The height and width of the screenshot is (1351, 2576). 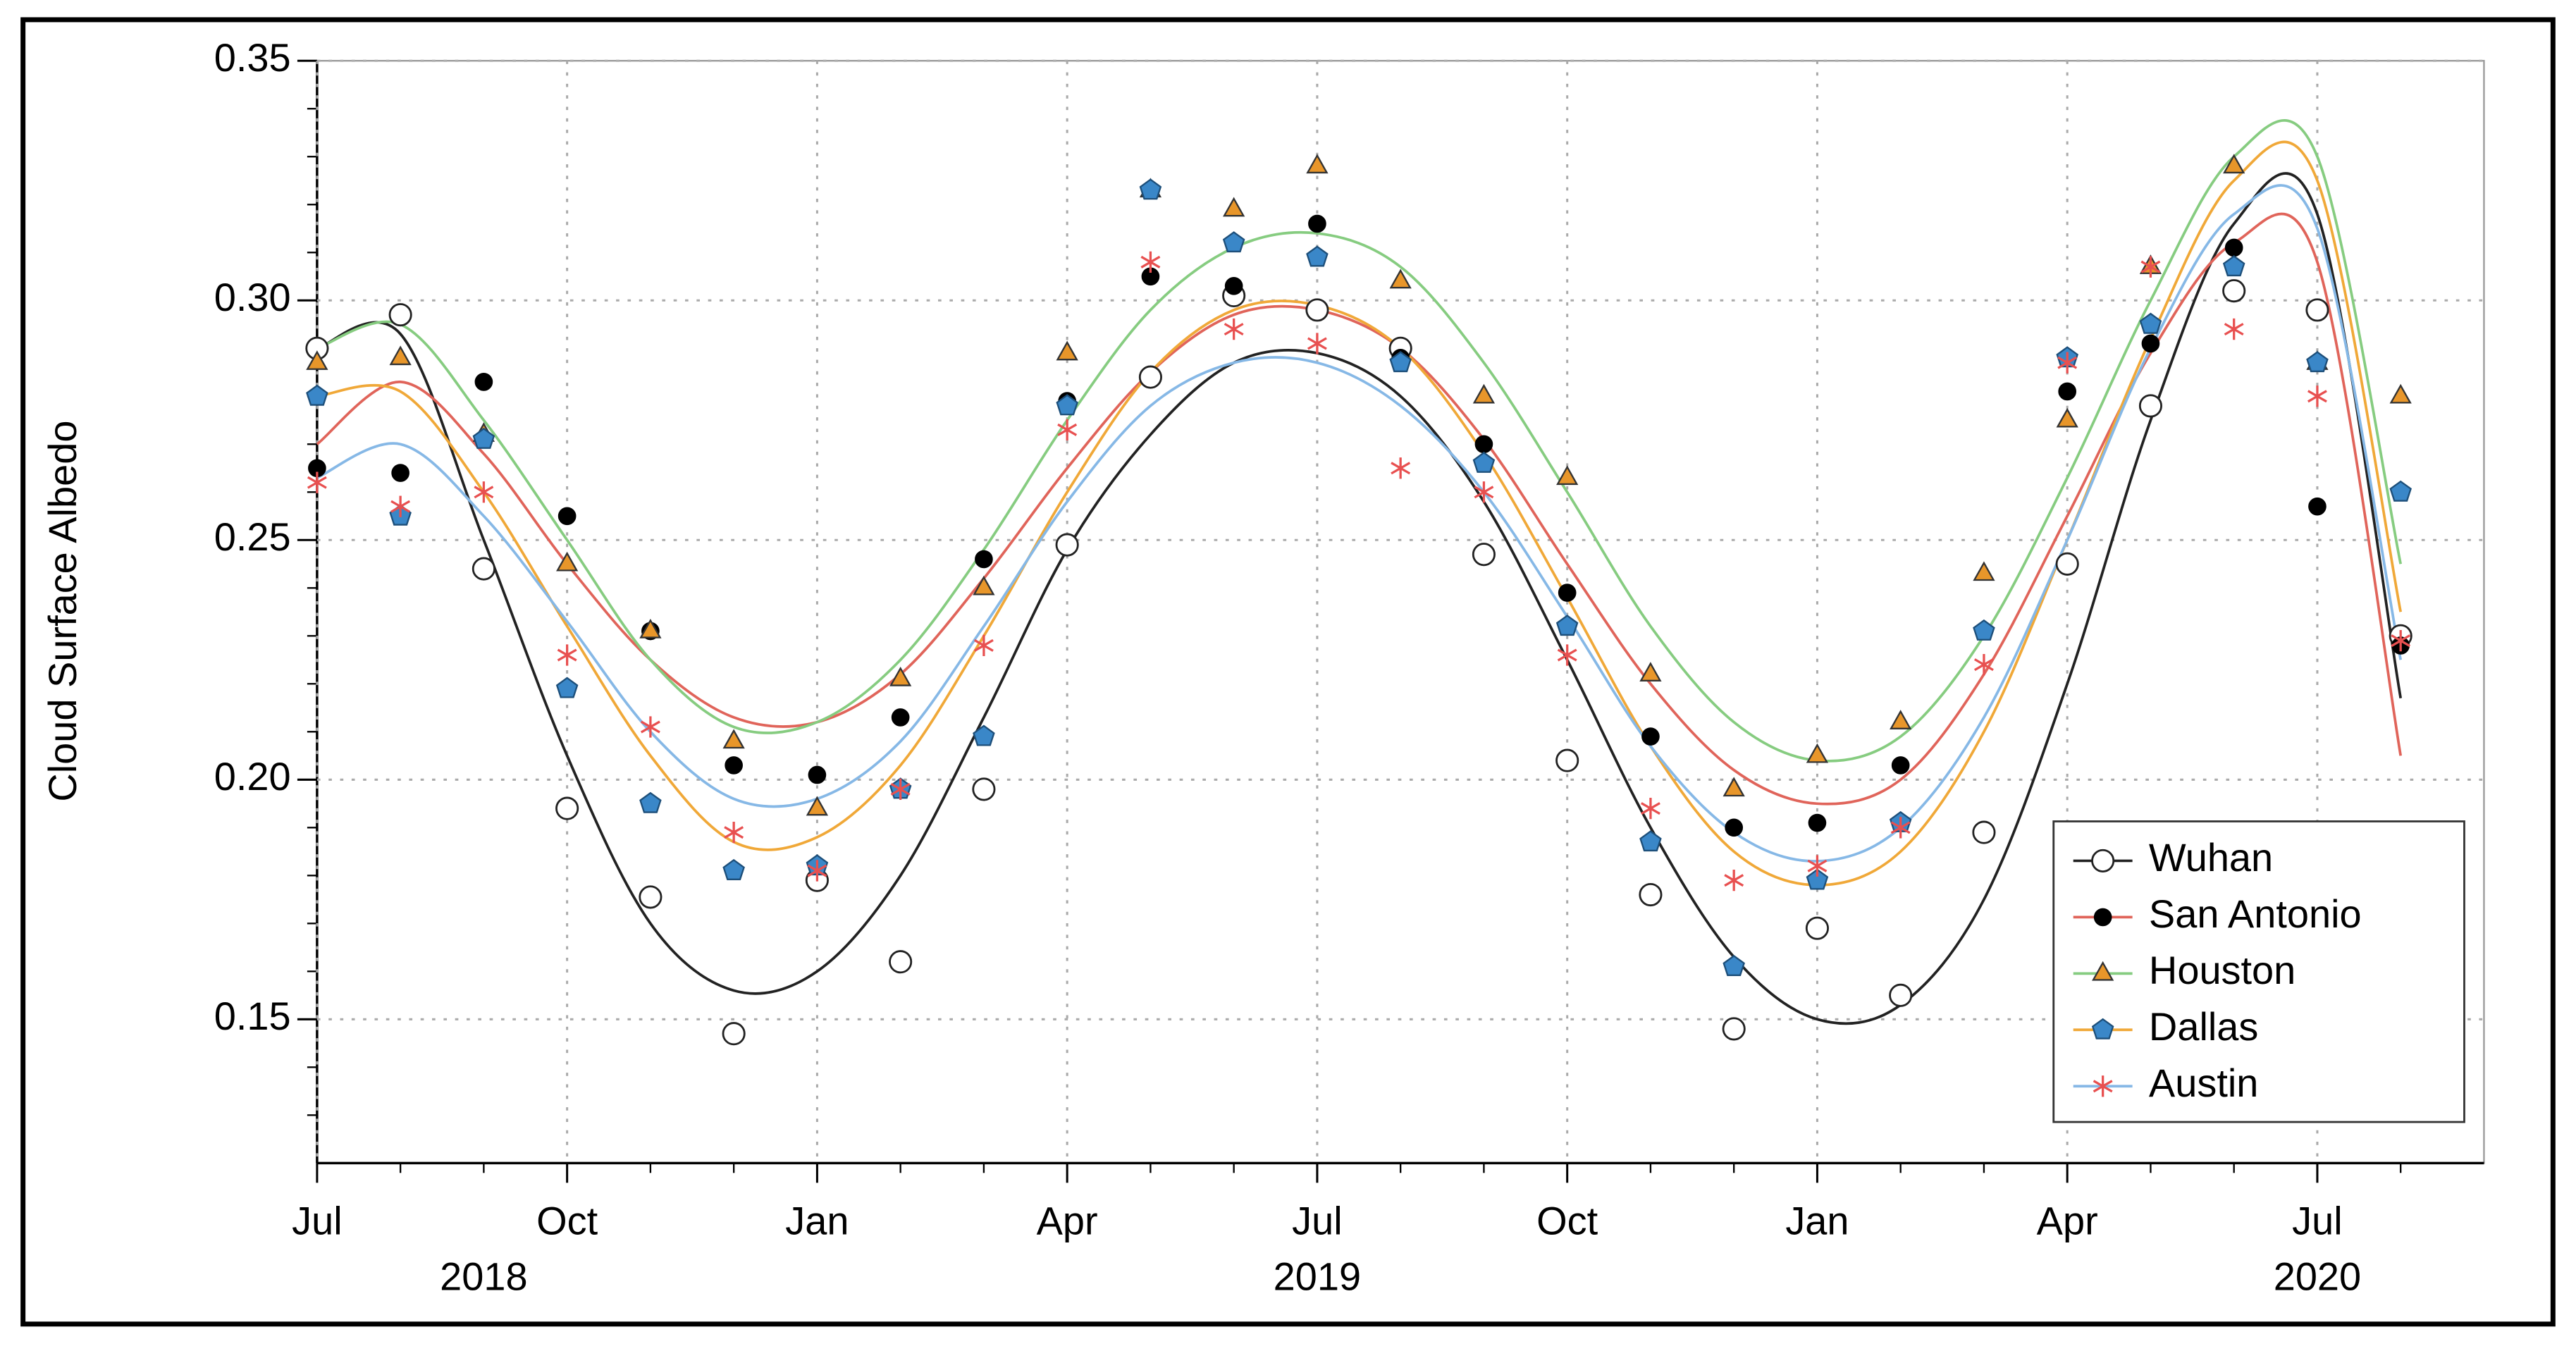 I want to click on x-year-label: 2019, so click(x=1317, y=1276).